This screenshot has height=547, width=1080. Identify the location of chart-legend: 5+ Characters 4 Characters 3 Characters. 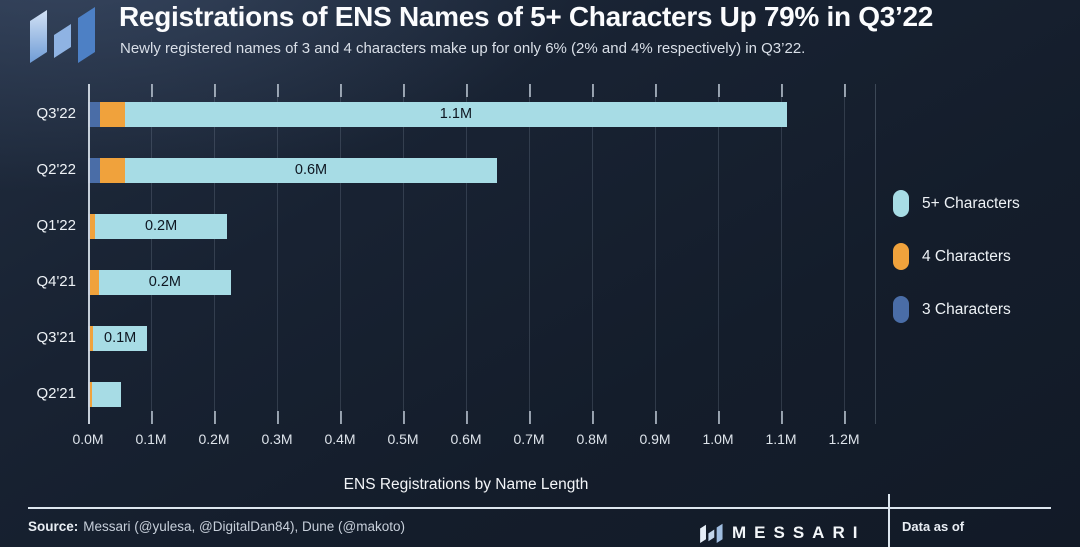
(956, 256).